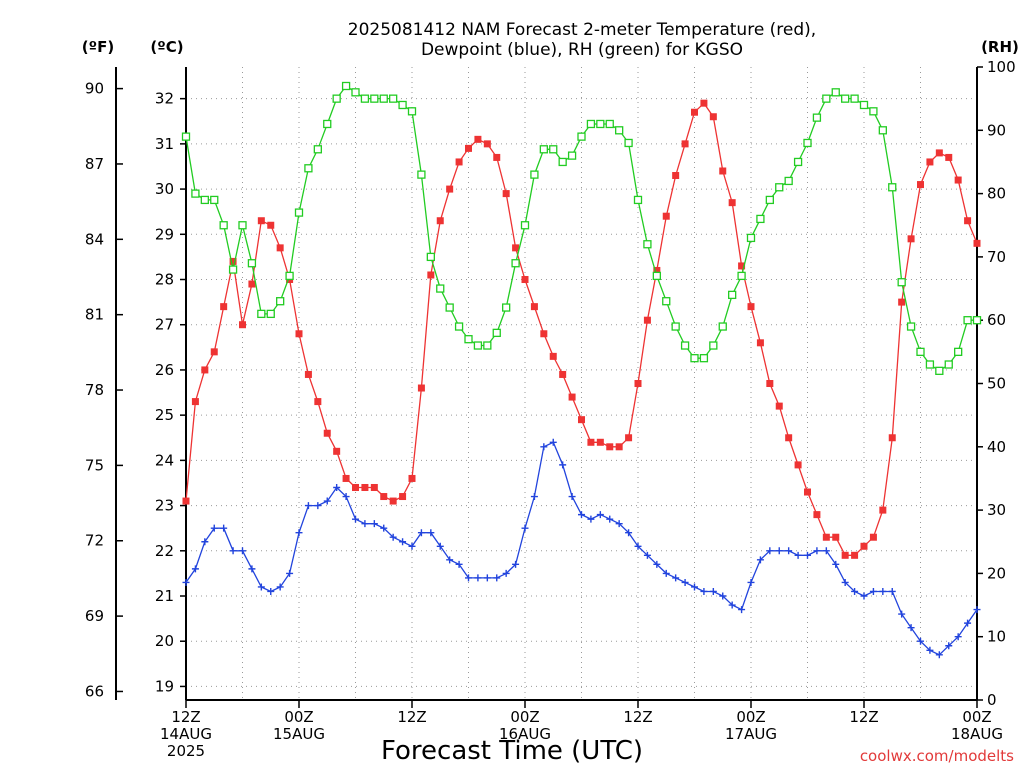  What do you see at coordinates (992, 700) in the screenshot?
I see `rh-tick-label: 0` at bounding box center [992, 700].